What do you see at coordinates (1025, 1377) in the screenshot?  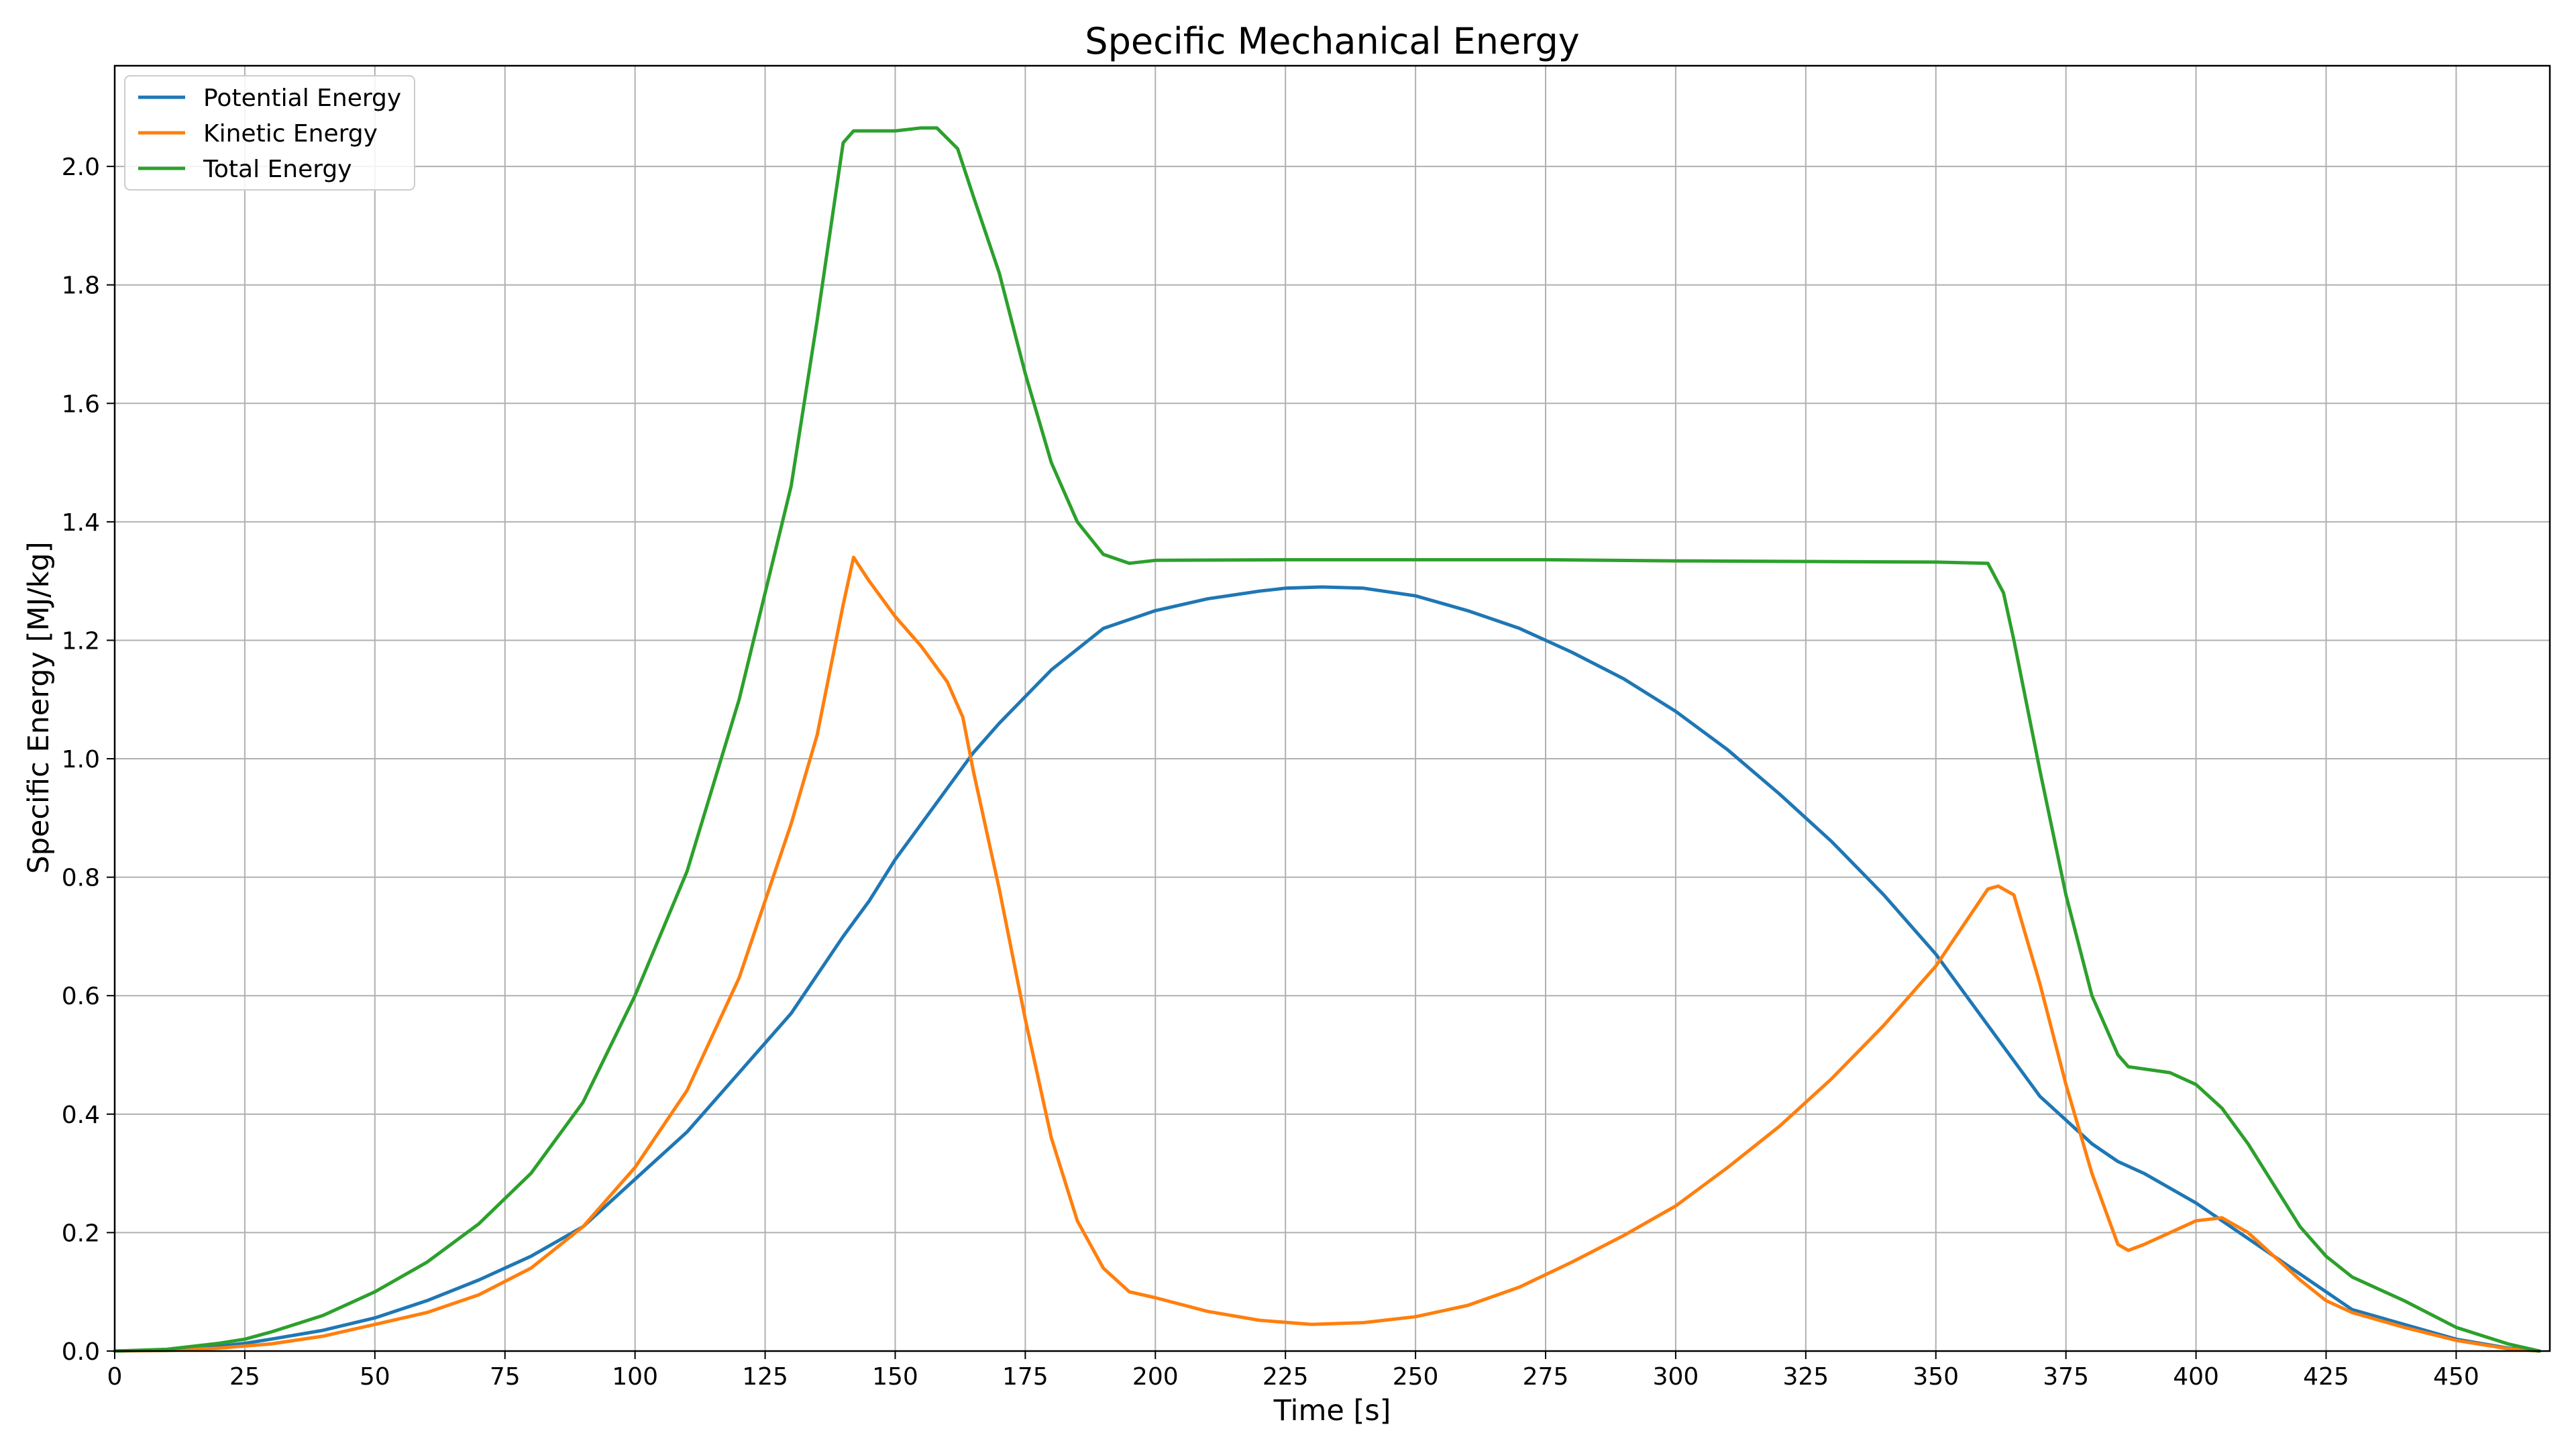 I see `x-tick-label: 175` at bounding box center [1025, 1377].